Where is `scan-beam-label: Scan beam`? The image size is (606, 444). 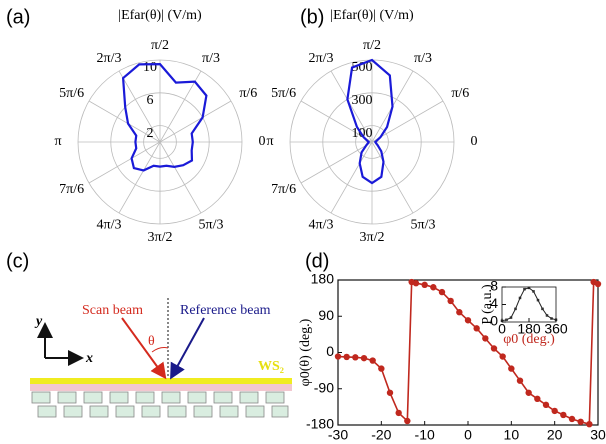
scan-beam-label: Scan beam is located at coordinates (112, 310).